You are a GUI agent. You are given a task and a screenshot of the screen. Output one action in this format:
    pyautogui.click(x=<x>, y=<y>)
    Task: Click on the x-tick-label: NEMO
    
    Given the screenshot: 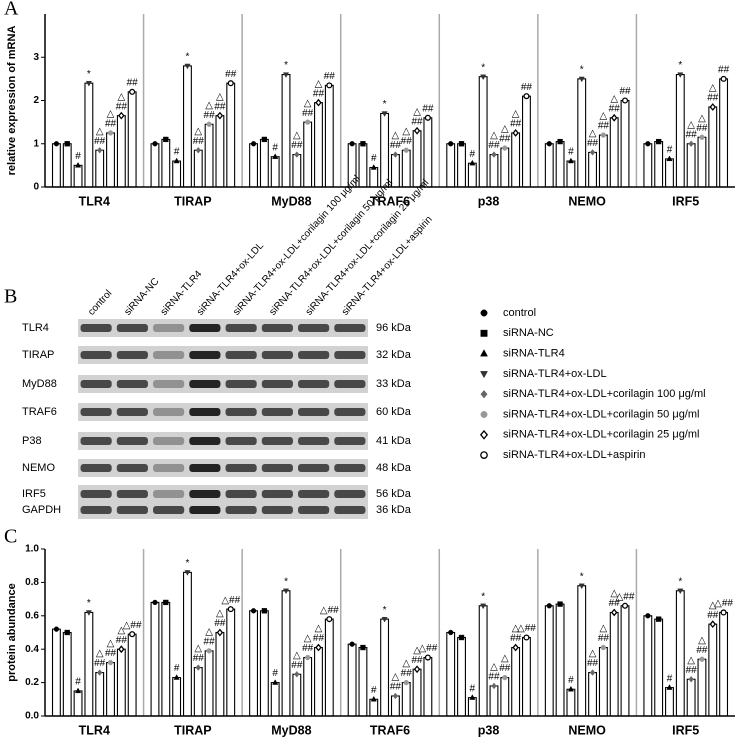 What is the action you would take?
    pyautogui.click(x=587, y=201)
    